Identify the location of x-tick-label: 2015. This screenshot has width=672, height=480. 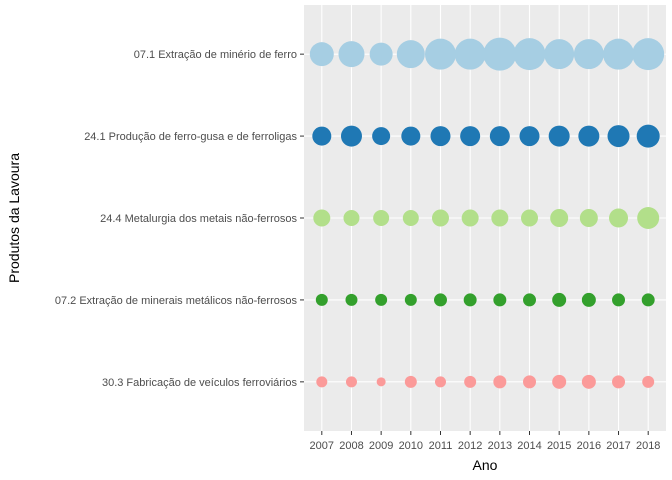
(559, 446).